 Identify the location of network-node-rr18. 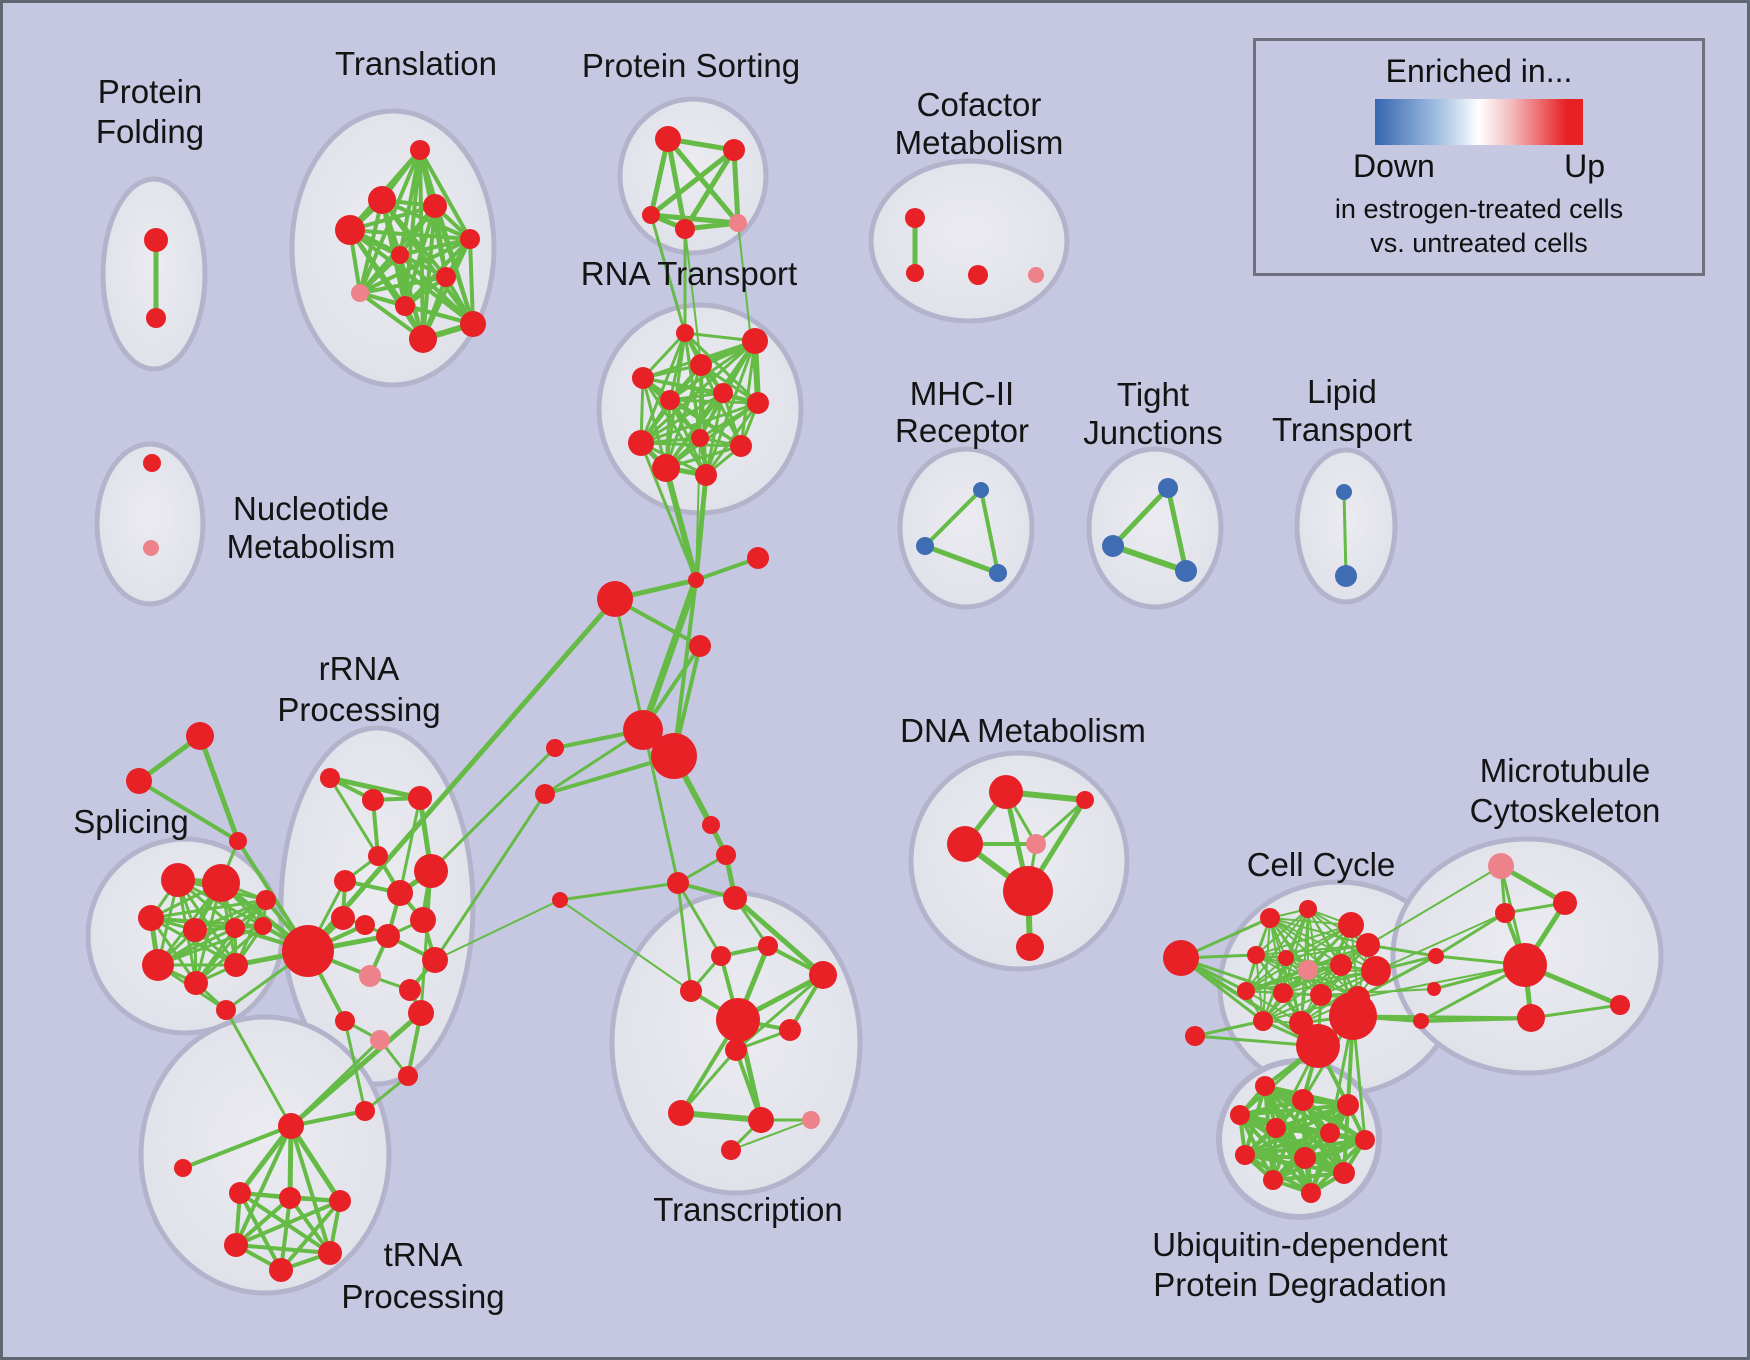
(365, 1111).